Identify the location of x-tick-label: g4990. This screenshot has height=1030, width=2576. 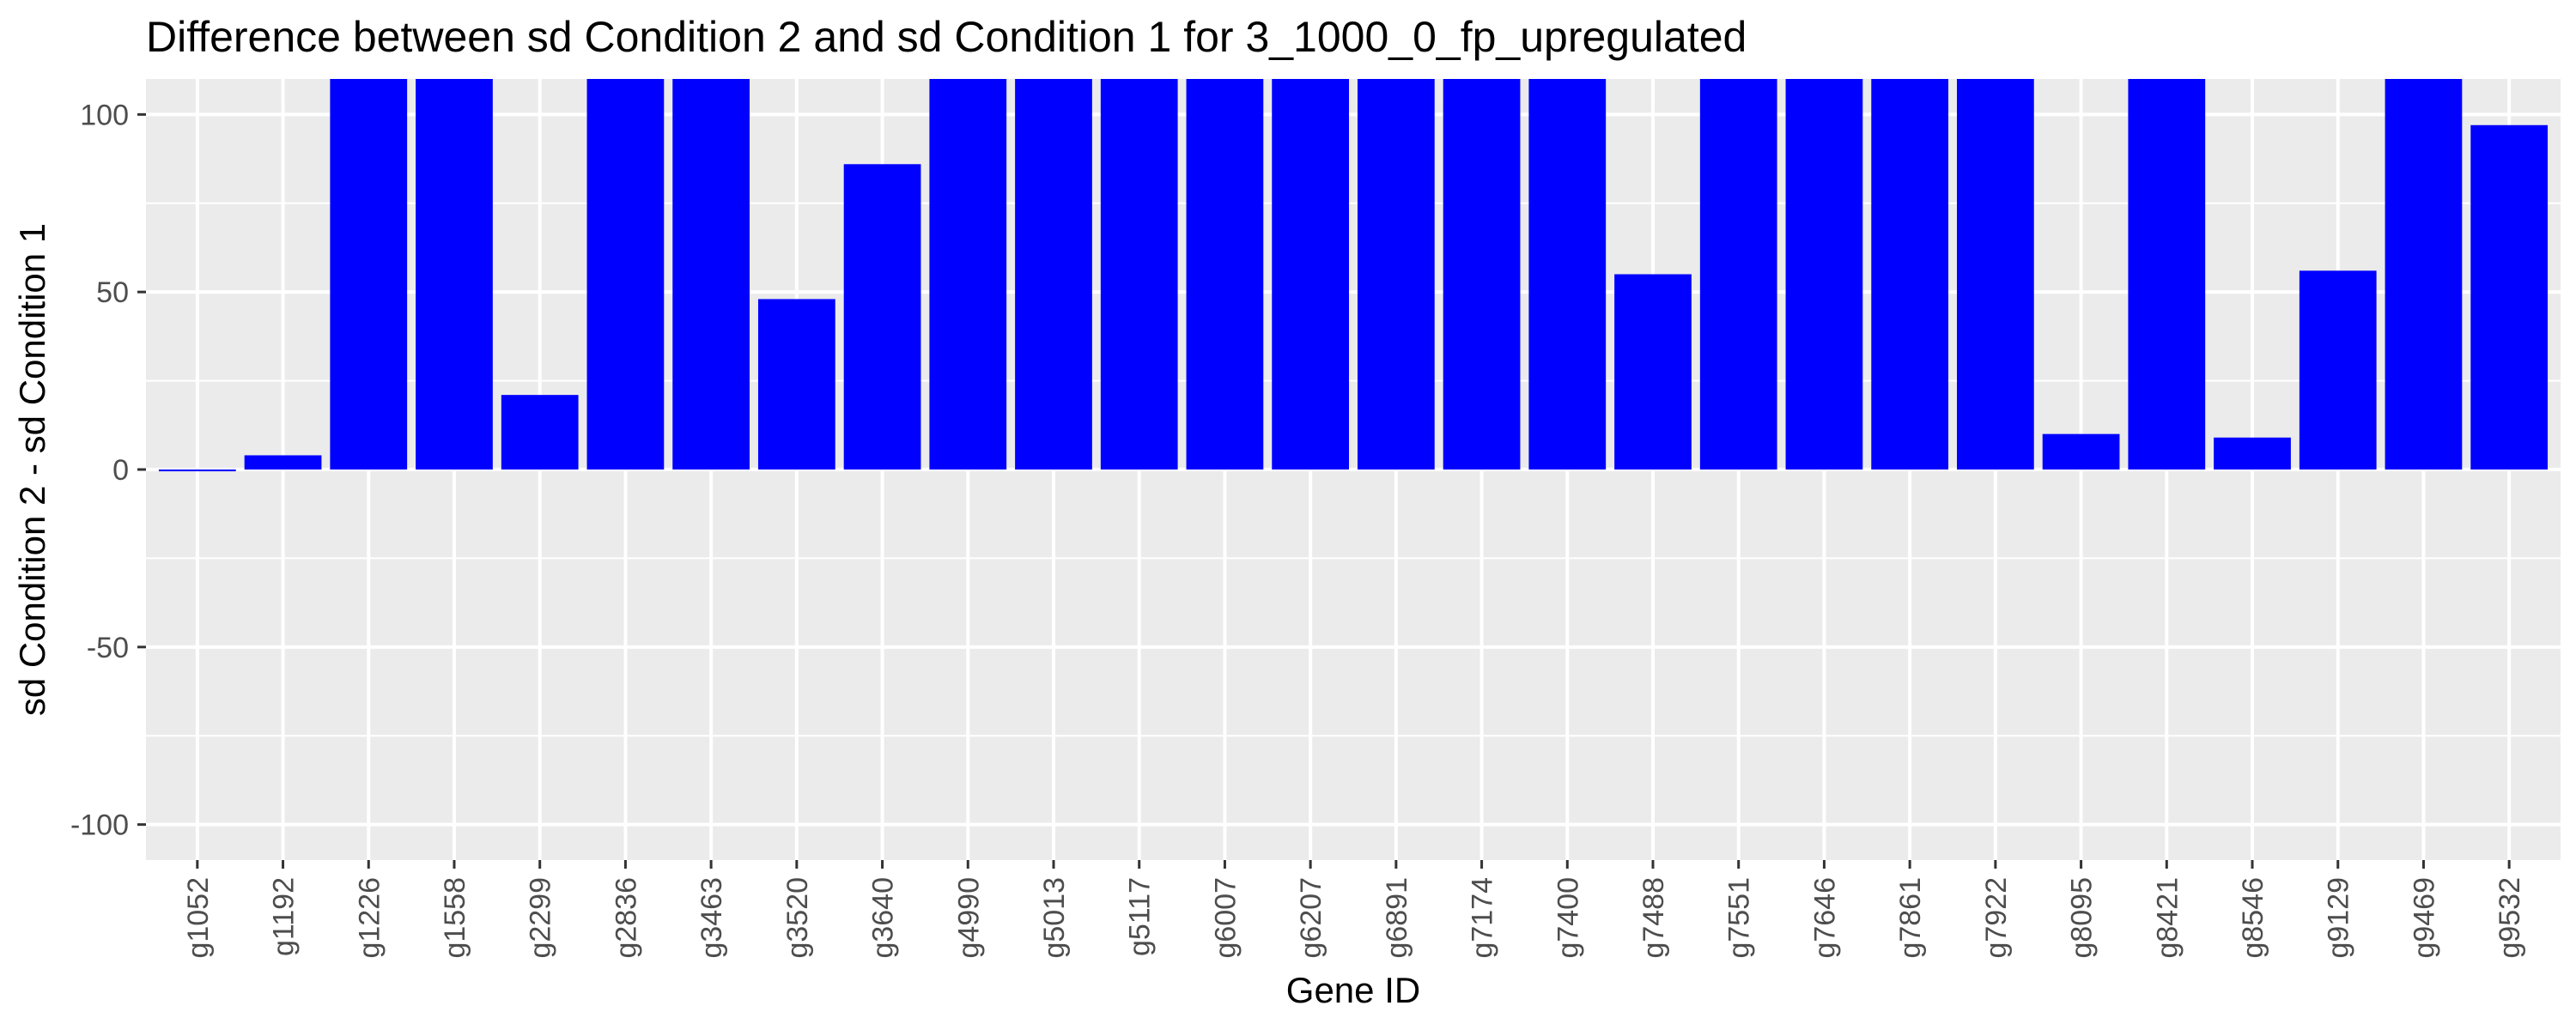
(969, 918).